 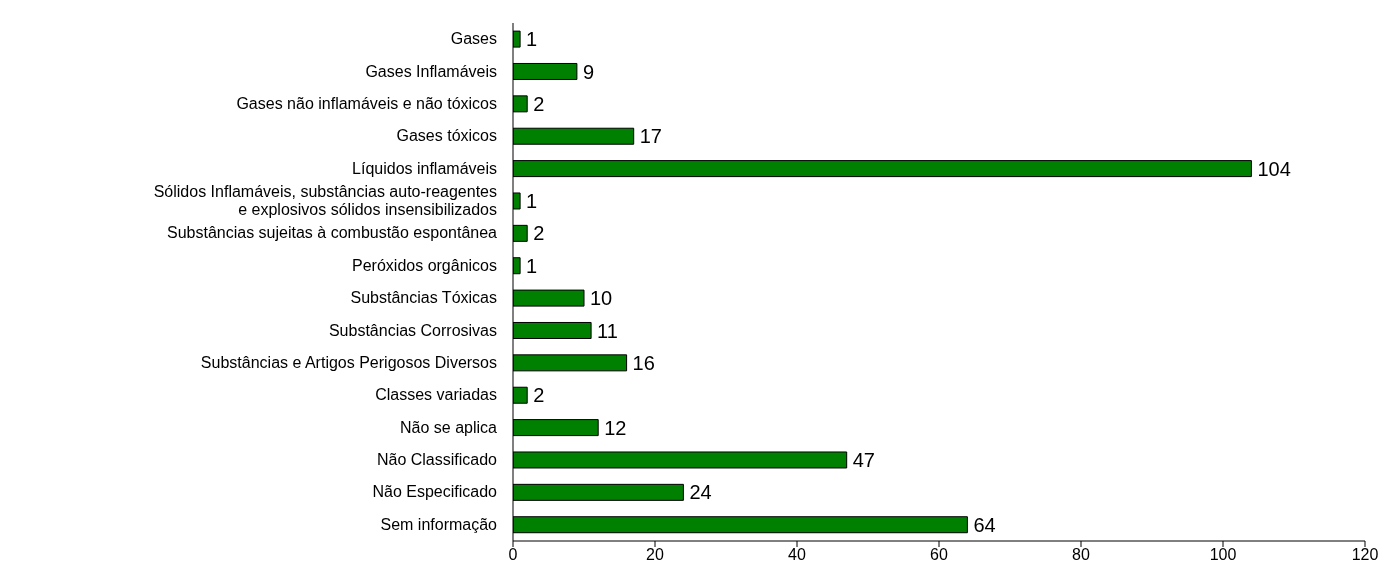 What do you see at coordinates (348, 362) in the screenshot?
I see `y-tick-label: Substâncias e Artigos Perigosos Diversos` at bounding box center [348, 362].